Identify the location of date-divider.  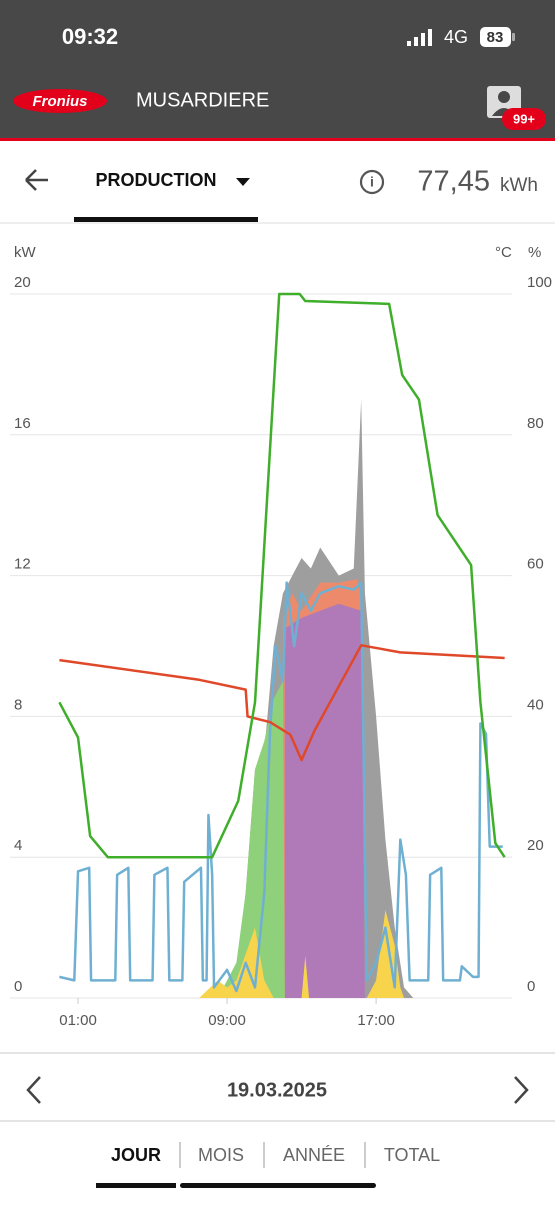
(277, 1053).